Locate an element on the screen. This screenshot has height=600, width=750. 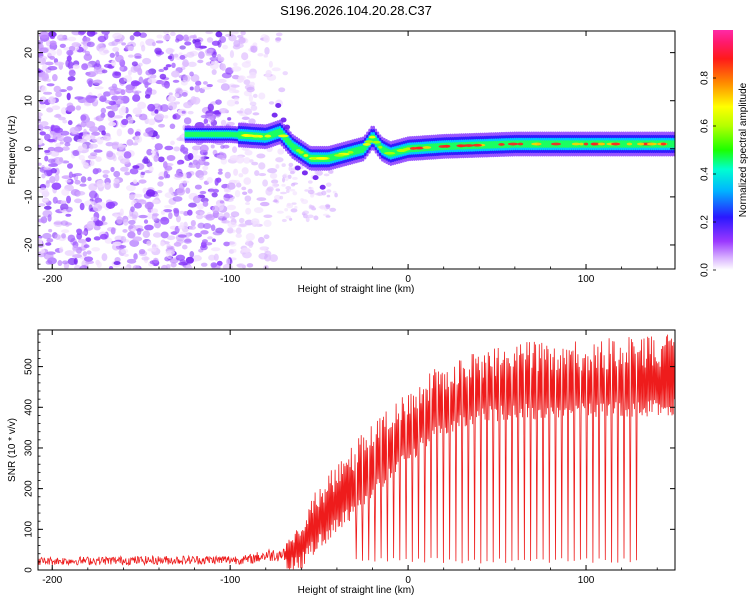
snr-xtick-label: 0 is located at coordinates (408, 580).